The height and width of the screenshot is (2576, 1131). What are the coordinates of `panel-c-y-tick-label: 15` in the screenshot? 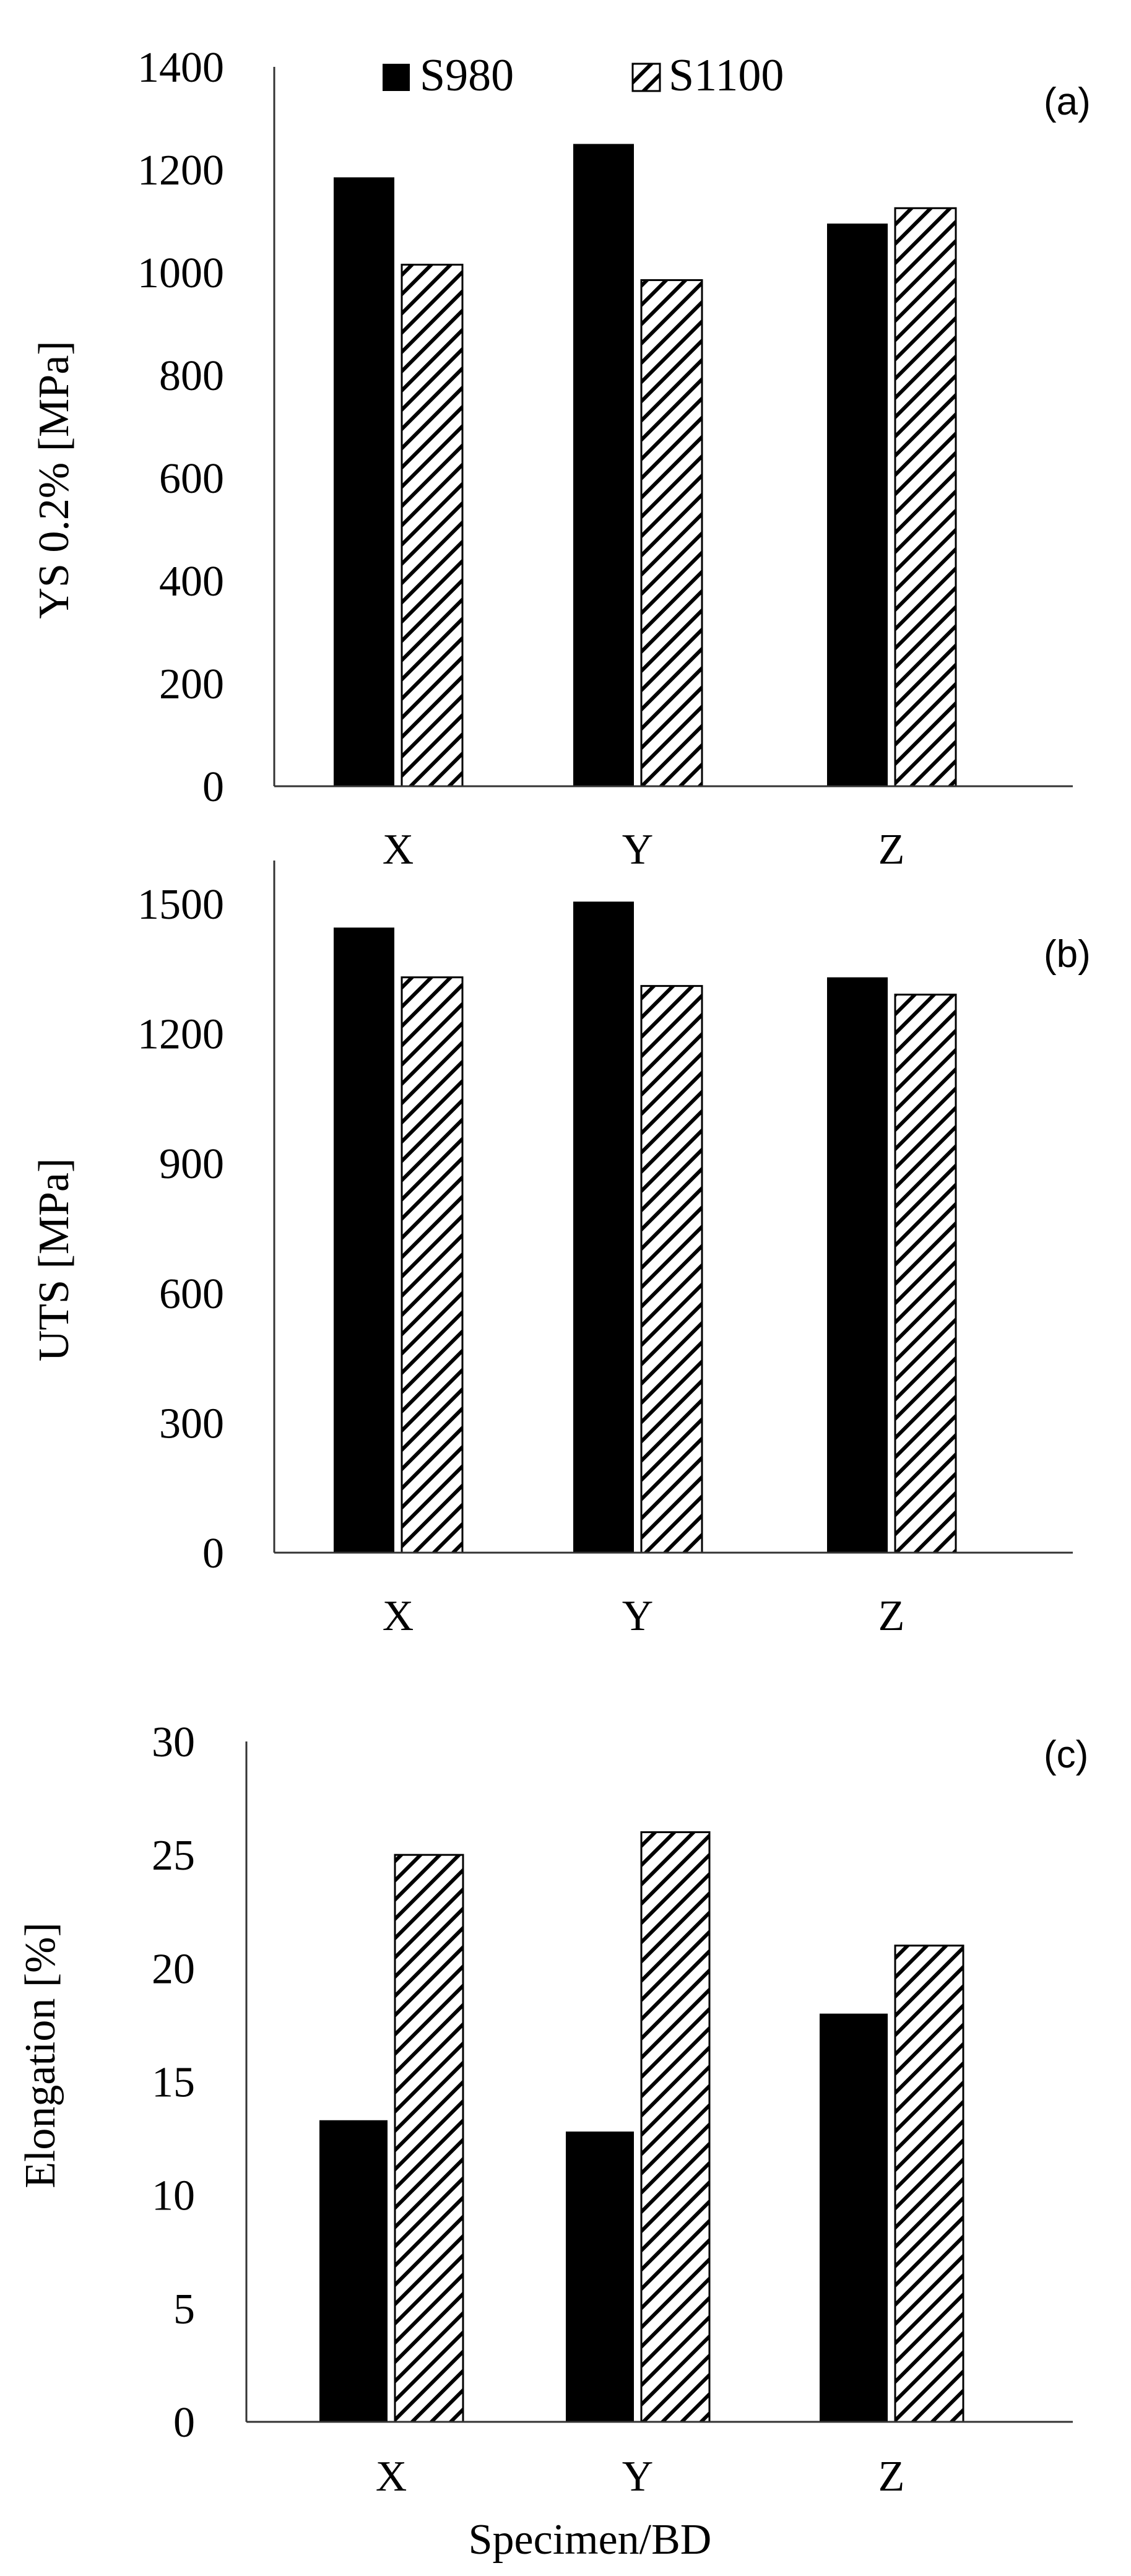 It's located at (173, 2083).